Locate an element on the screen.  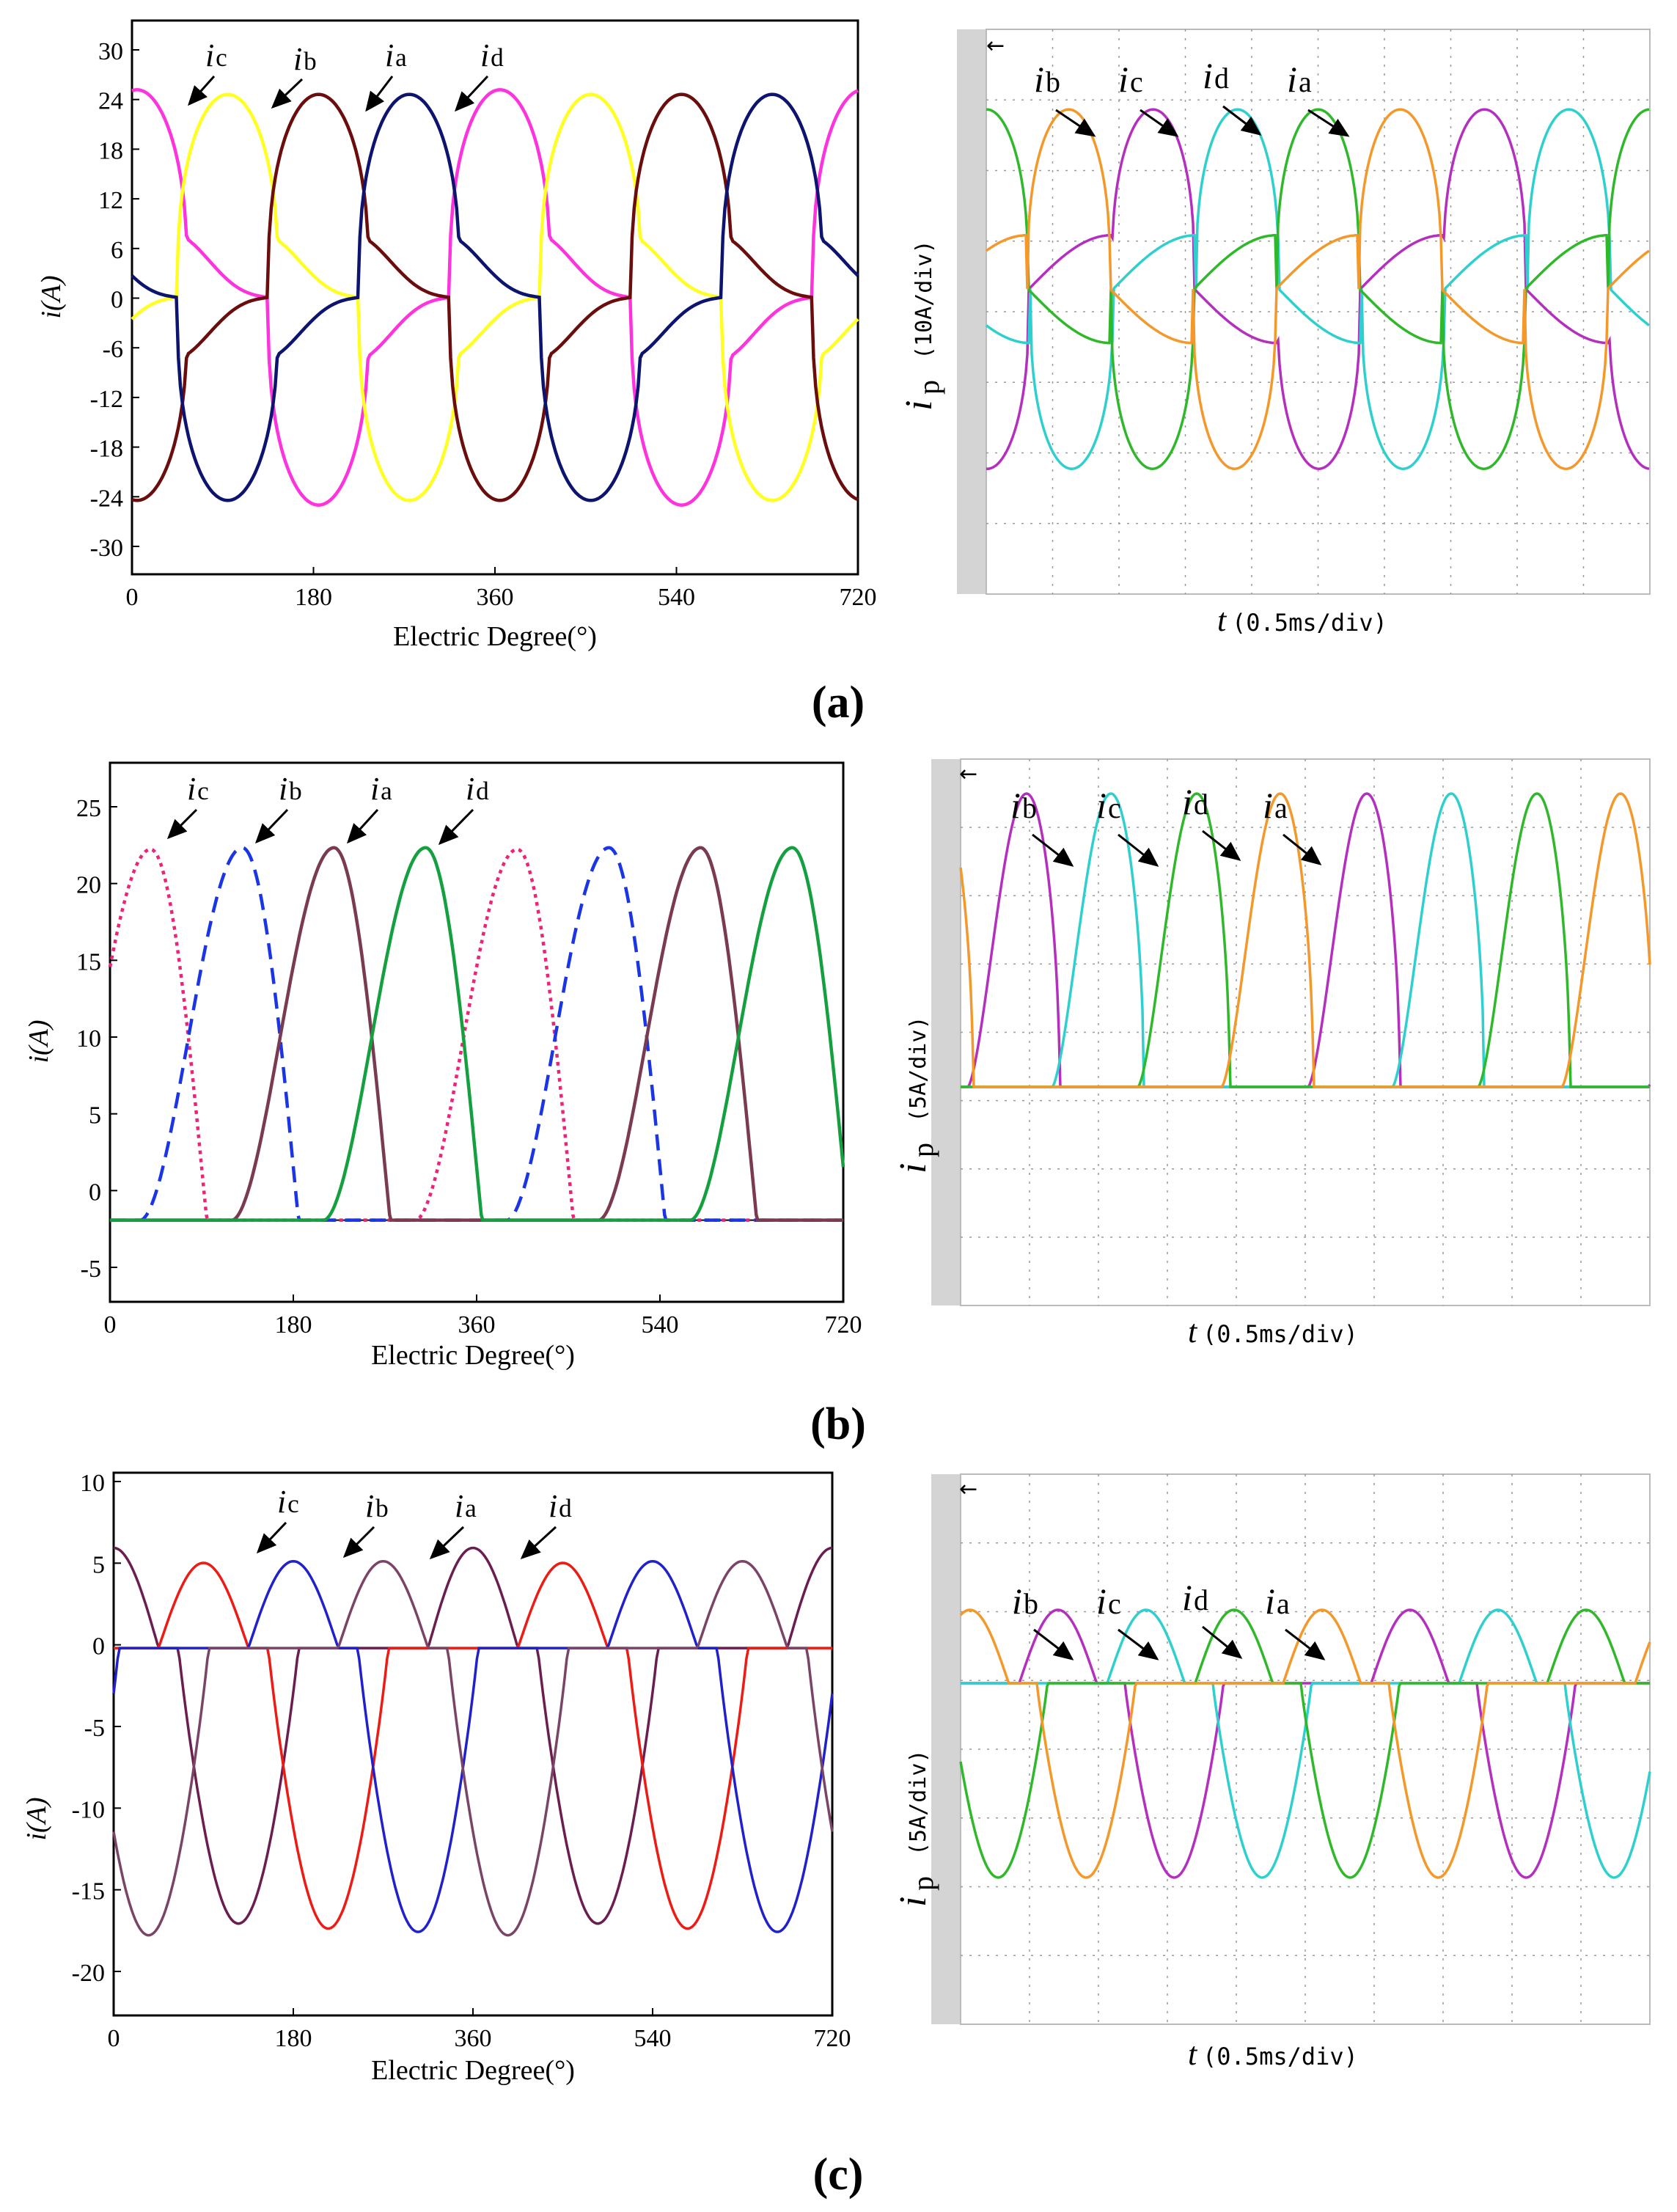
scope-y-unit: (10A/div) is located at coordinates (924, 299).